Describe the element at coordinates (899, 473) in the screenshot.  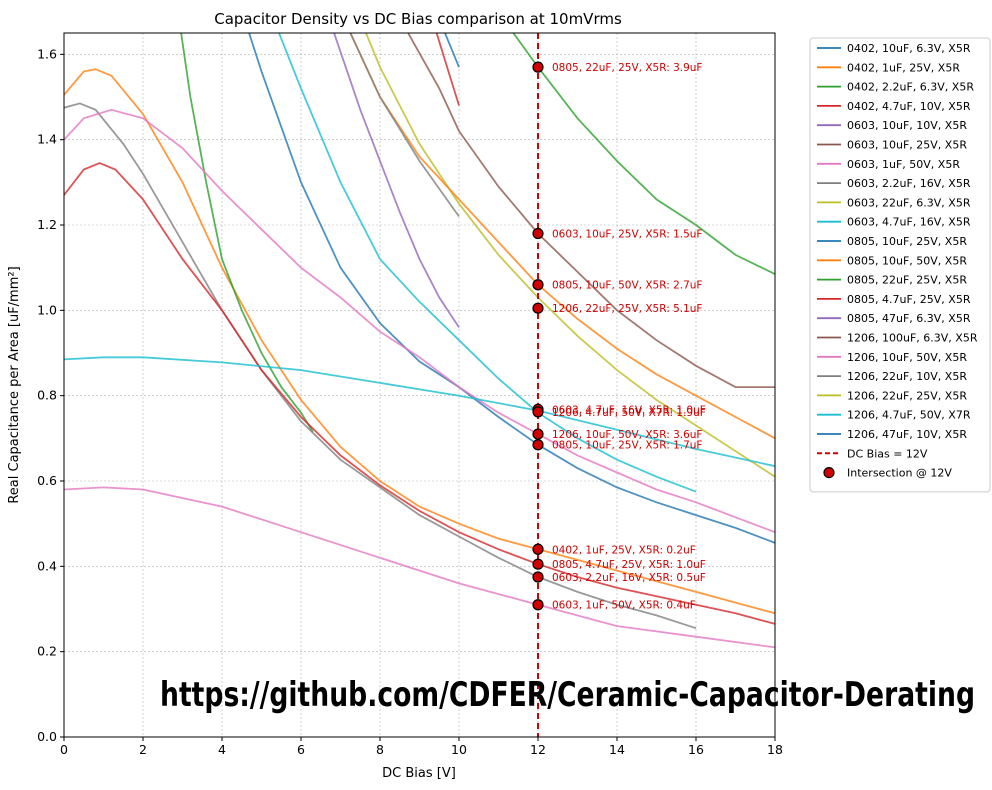
I see `legend-entry: Intersection @ 12V` at that location.